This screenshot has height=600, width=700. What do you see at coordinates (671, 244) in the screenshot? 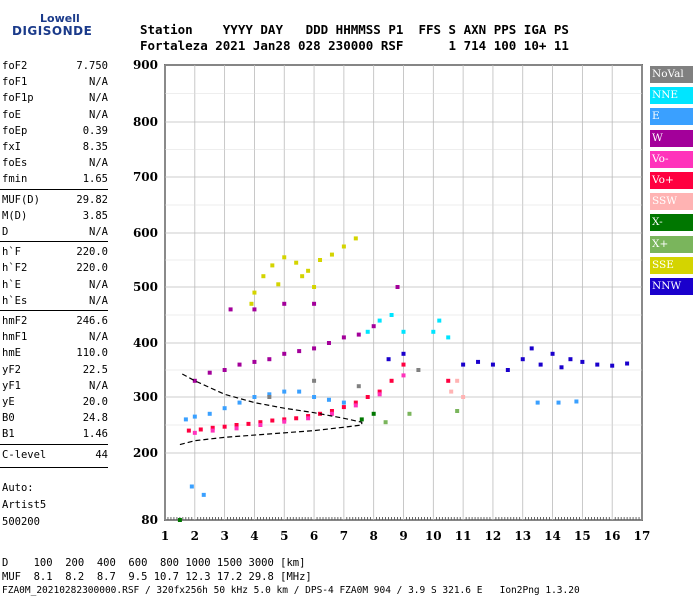
I see `legend-item-x-: X+` at bounding box center [671, 244].